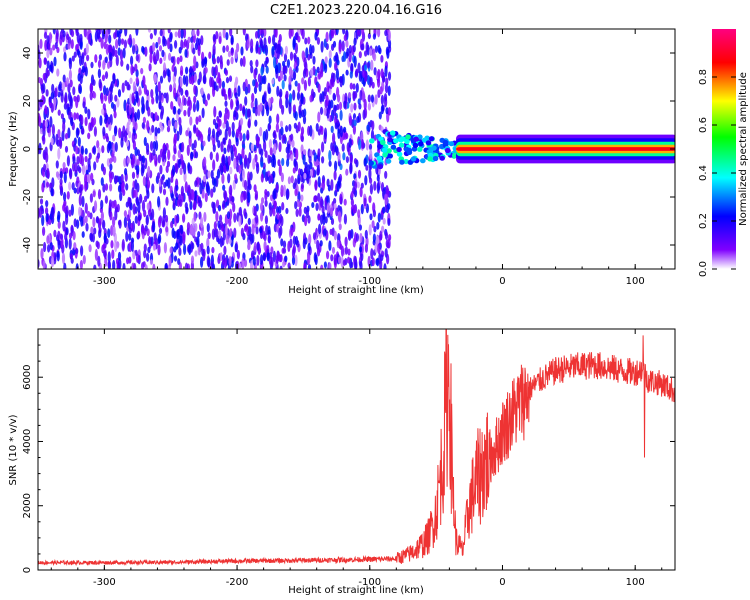  Describe the element at coordinates (237, 281) in the screenshot. I see `heatmap-x-tick-label: -200` at that location.